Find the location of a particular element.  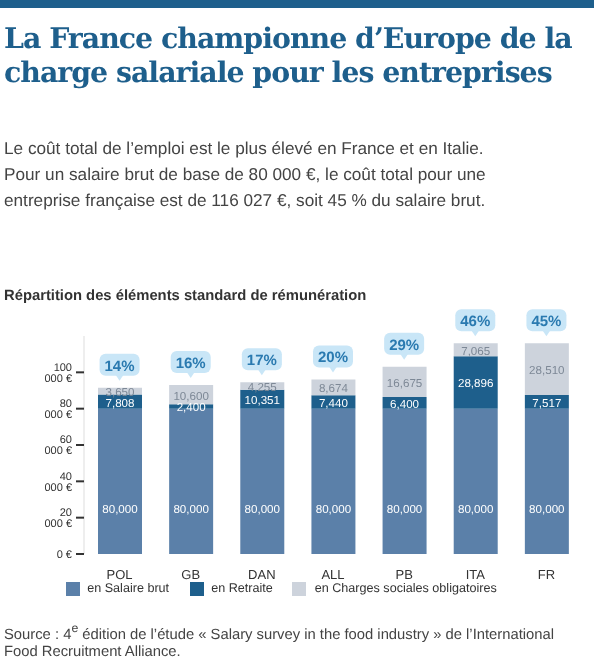

chart-subtitle: Le coût total de l’emploi est le plus élevé en France et en Italie. Pour un salaire brut de base de 80 000 €, le coût total pour une entreprise française est de 116 027 €, soit 45 % du salaire brut. is located at coordinates (246, 175).